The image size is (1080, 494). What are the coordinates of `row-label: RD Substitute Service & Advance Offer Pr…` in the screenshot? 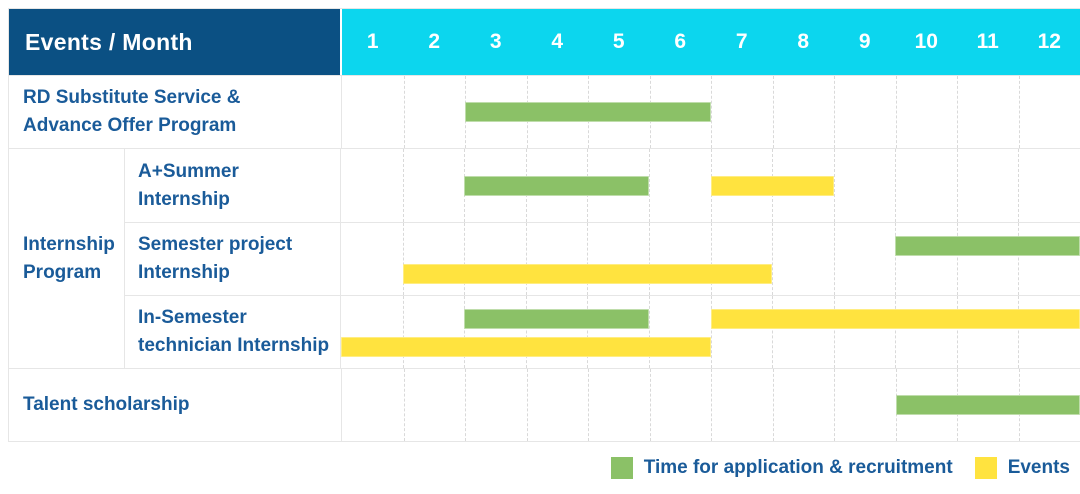 It's located at (175, 112).